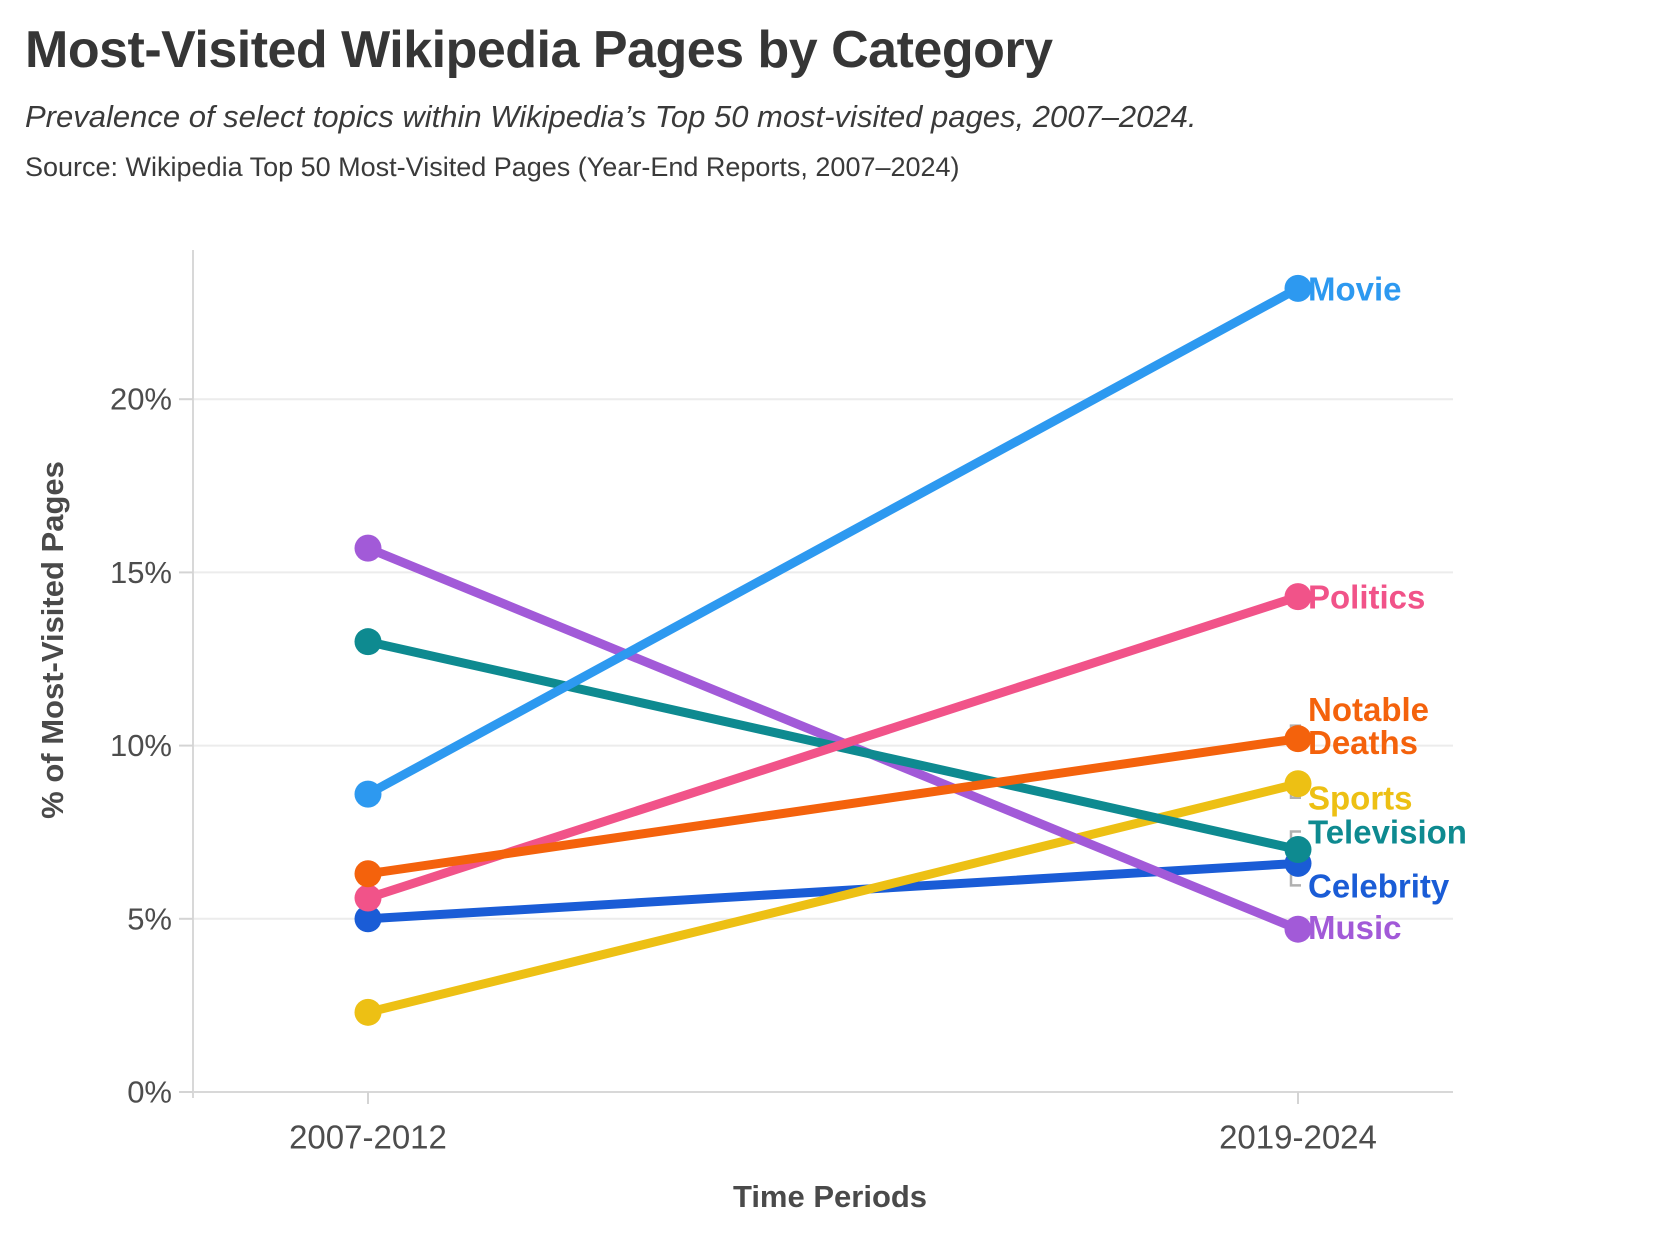 Image resolution: width=1664 pixels, height=1254 pixels. I want to click on series-label-line-music-0: Music, so click(1355, 927).